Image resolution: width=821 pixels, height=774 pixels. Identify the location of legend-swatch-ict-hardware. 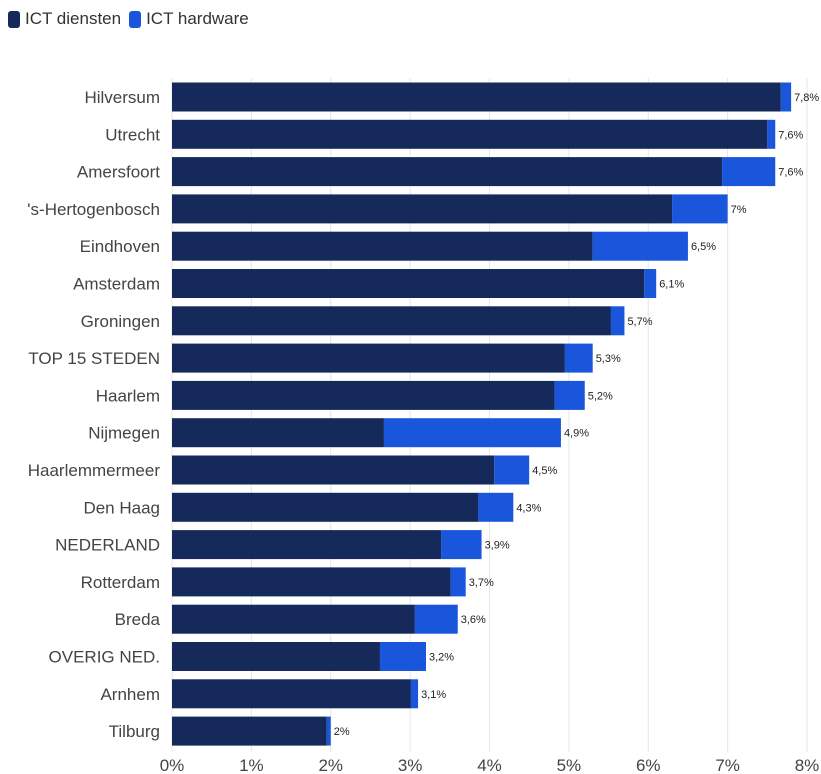
(135, 19).